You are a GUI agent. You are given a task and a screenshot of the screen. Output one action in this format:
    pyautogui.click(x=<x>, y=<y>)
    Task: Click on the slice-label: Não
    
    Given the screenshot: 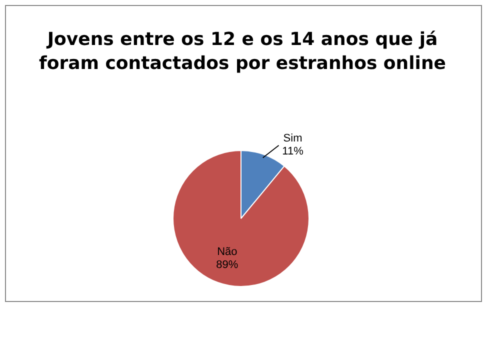 What is the action you would take?
    pyautogui.click(x=227, y=252)
    